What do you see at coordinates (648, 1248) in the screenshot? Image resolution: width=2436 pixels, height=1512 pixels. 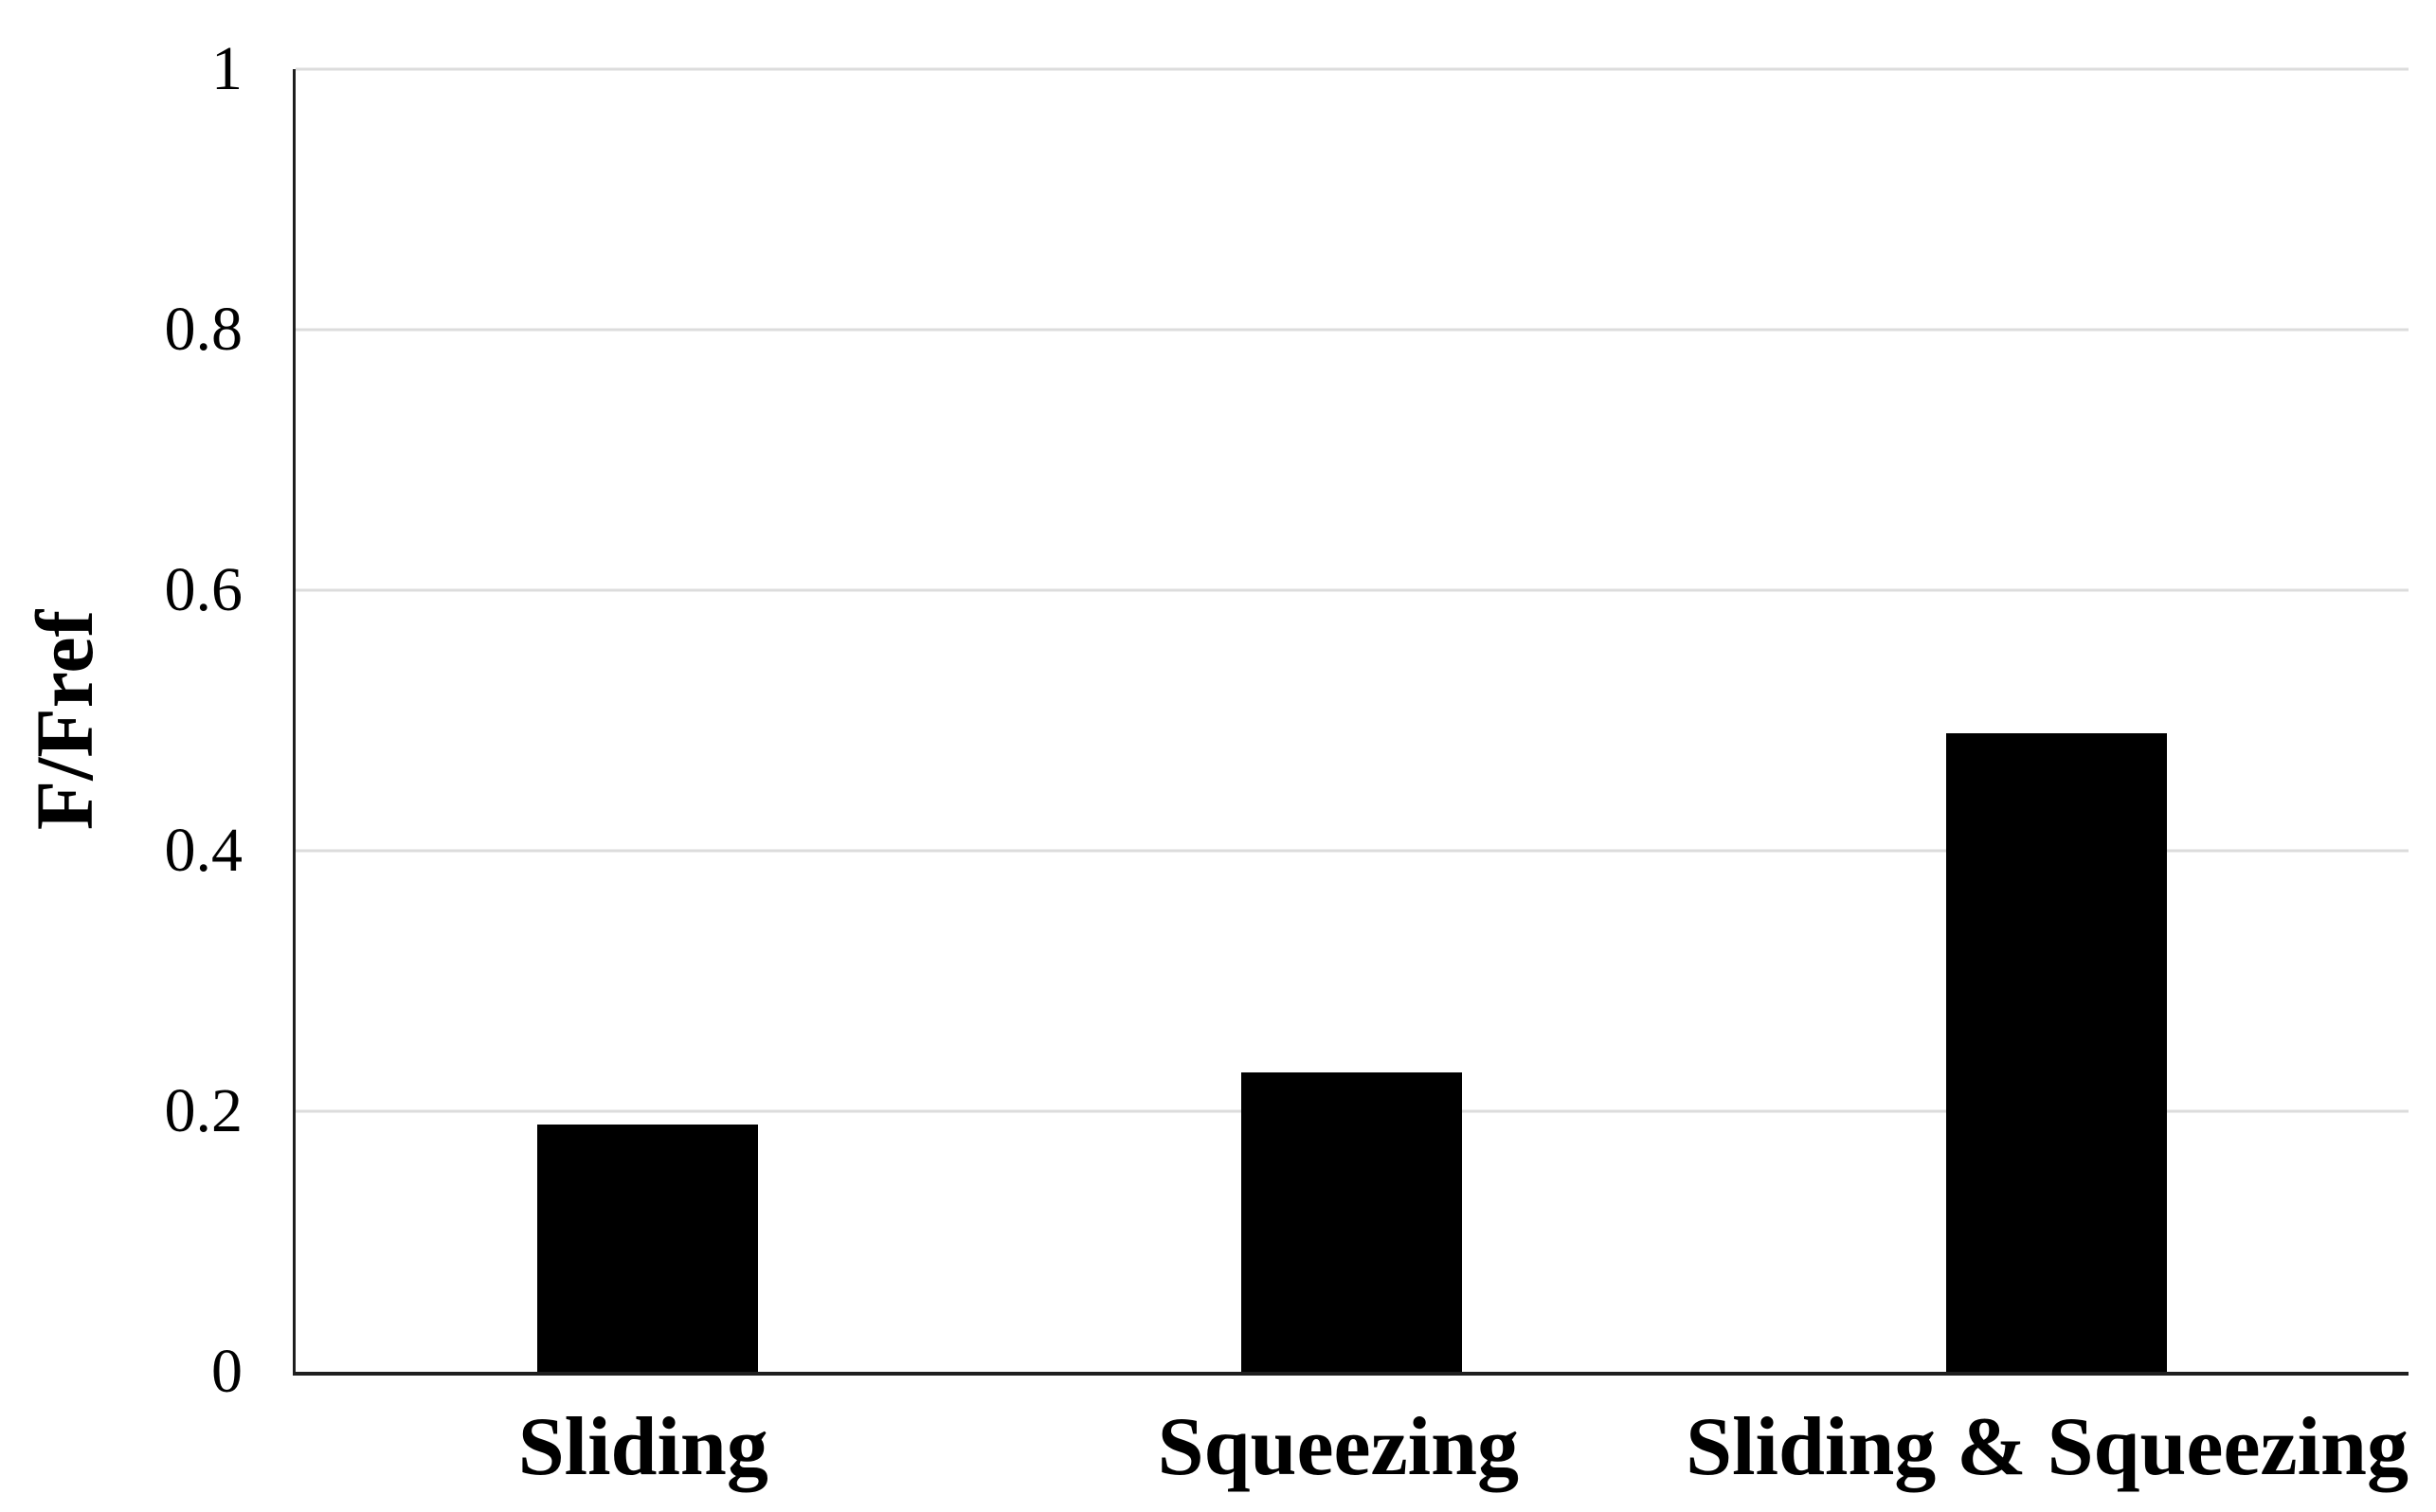 I see `bar-sliding` at bounding box center [648, 1248].